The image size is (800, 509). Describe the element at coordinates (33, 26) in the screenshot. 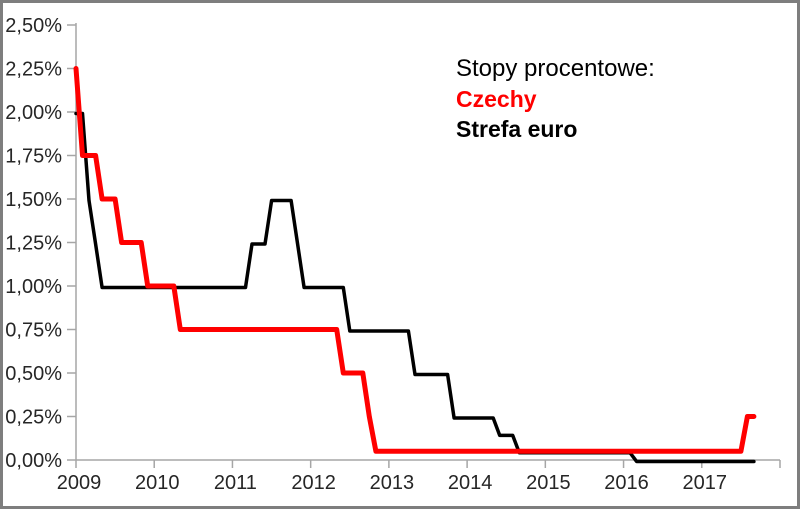

I see `y-tick-label: 2,50%` at that location.